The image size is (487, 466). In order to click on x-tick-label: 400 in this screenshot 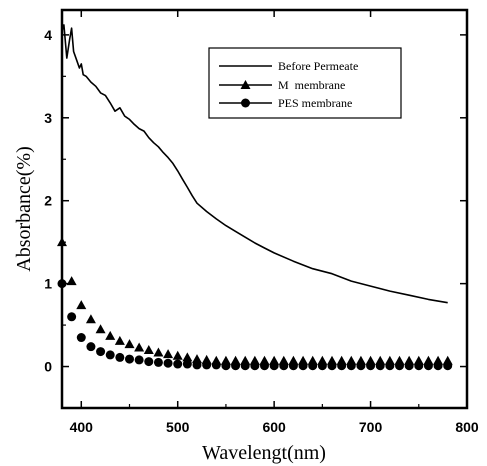, I will do `click(82, 427)`.